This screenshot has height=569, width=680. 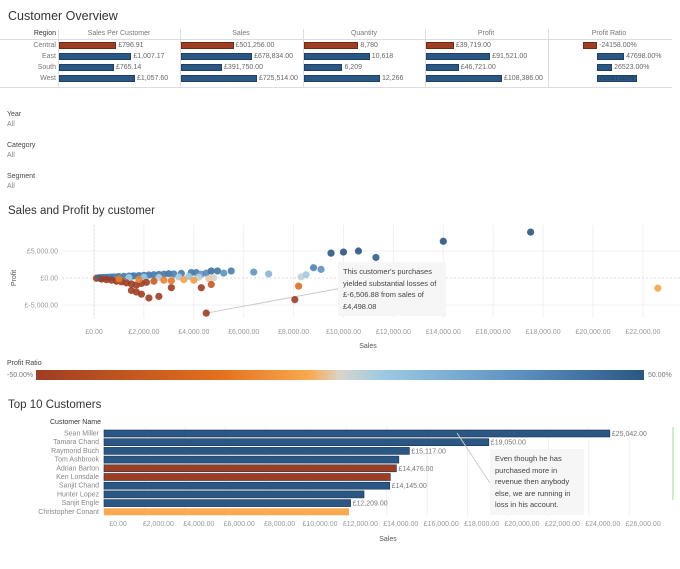 I want to click on customer-name: Ken Lonsdale, so click(x=77, y=477).